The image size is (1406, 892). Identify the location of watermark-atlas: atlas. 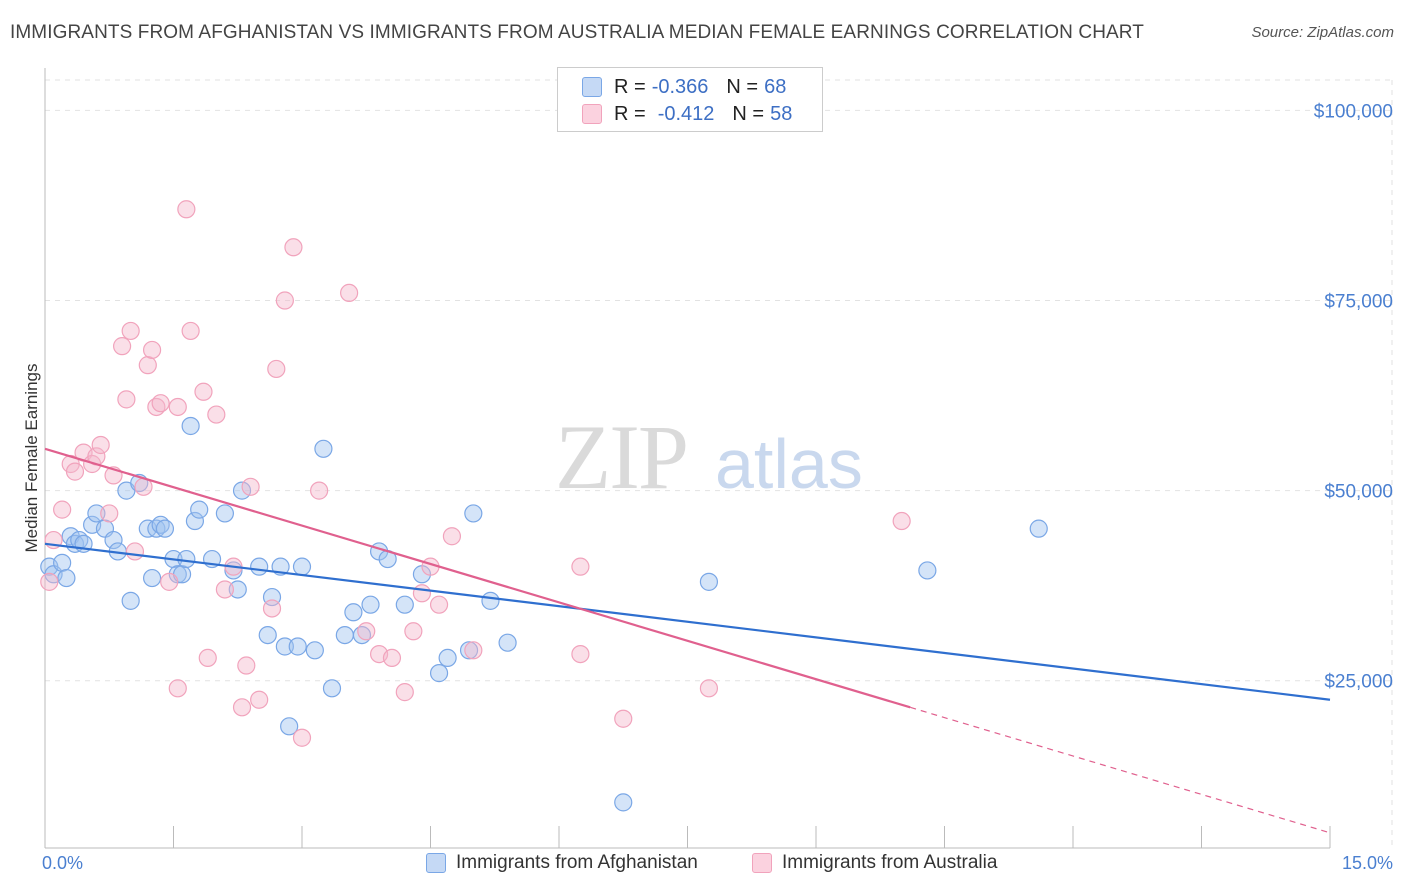
(789, 464).